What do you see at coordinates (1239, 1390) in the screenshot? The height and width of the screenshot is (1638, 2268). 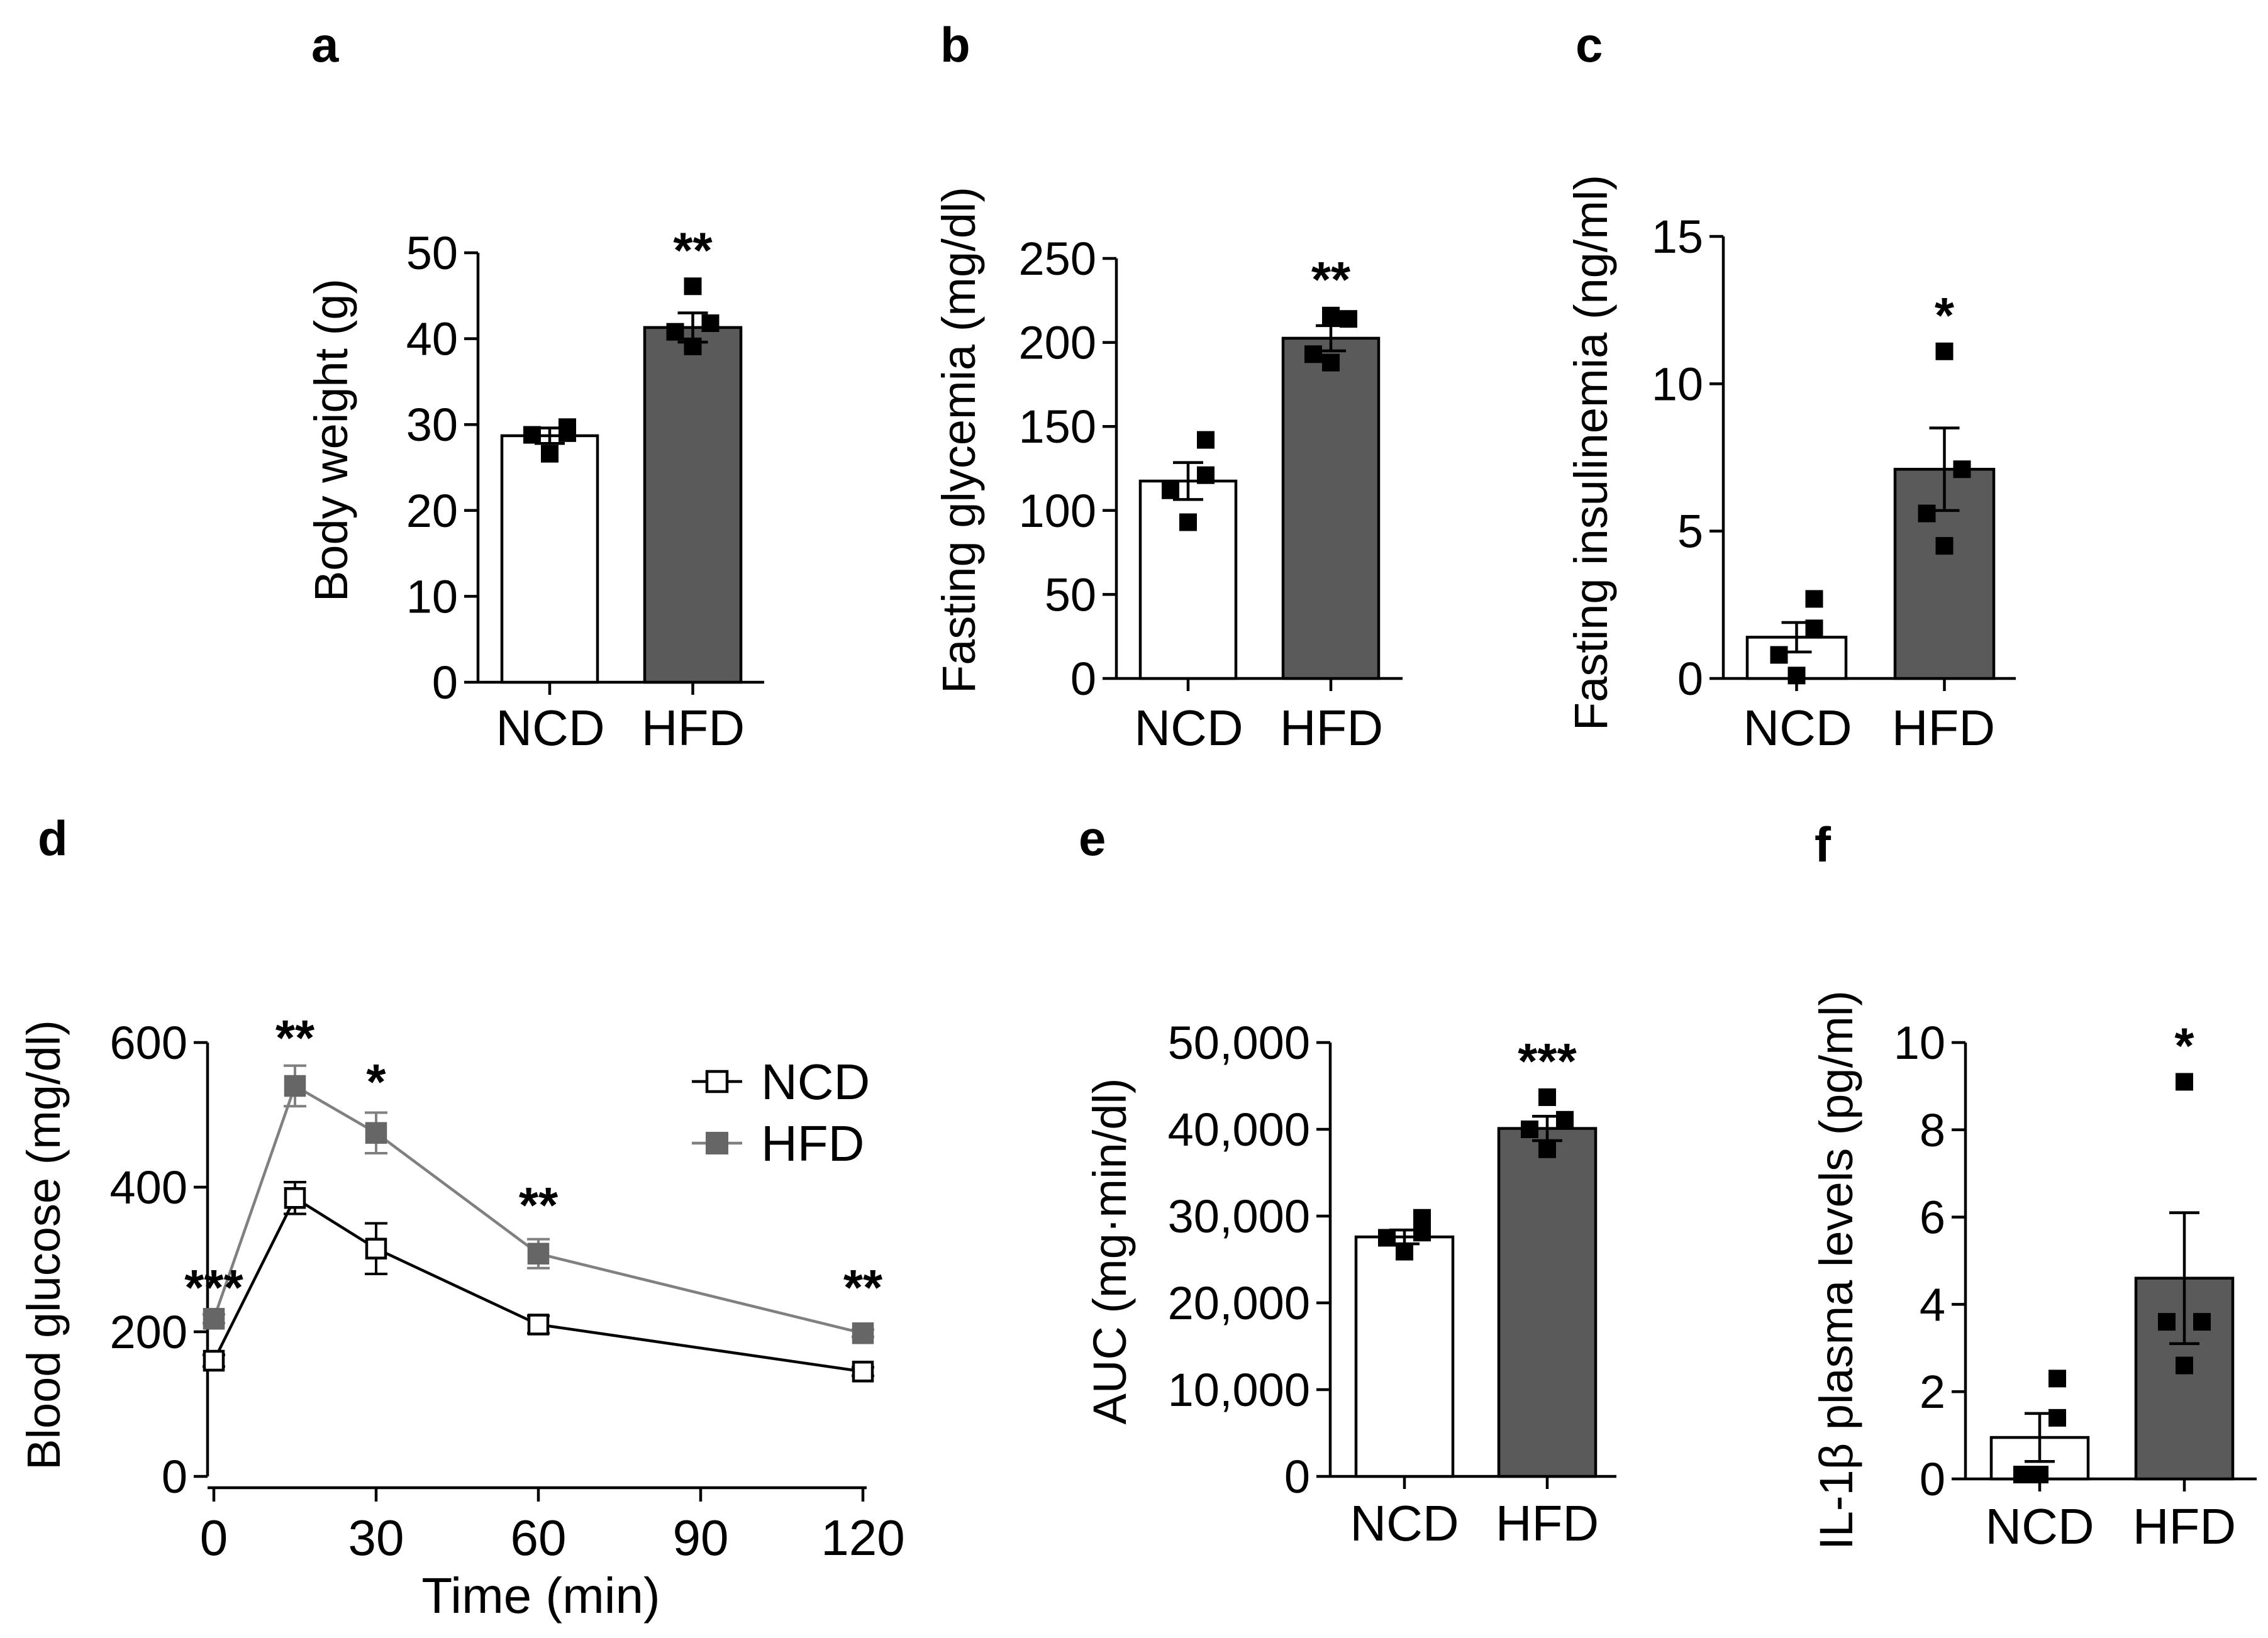 I see `y-tick-label: 10,000` at bounding box center [1239, 1390].